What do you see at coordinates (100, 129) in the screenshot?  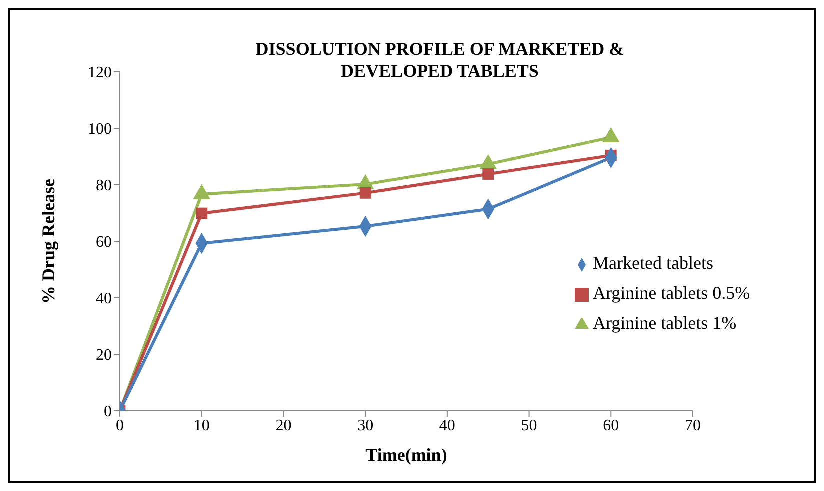 I see `y-tick-label: 100` at bounding box center [100, 129].